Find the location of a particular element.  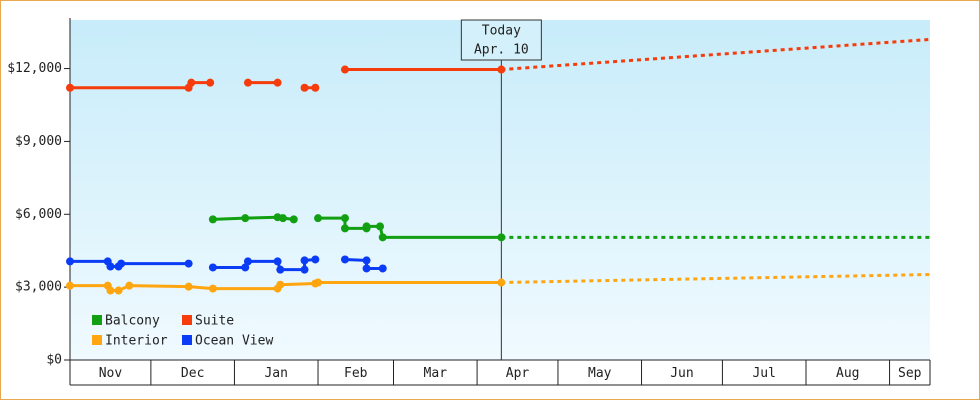

x-tick-label: Feb is located at coordinates (356, 373).